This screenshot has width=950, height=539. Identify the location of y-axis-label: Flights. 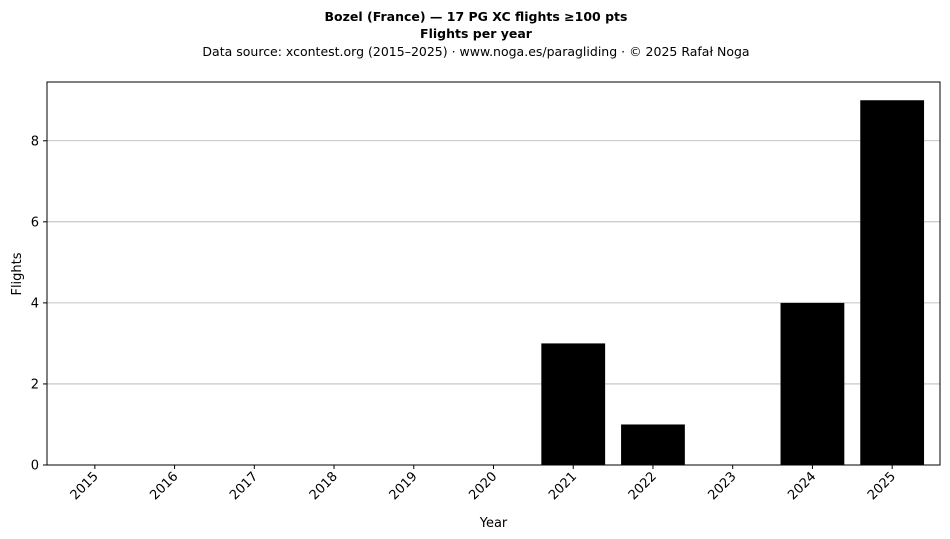
(17, 273).